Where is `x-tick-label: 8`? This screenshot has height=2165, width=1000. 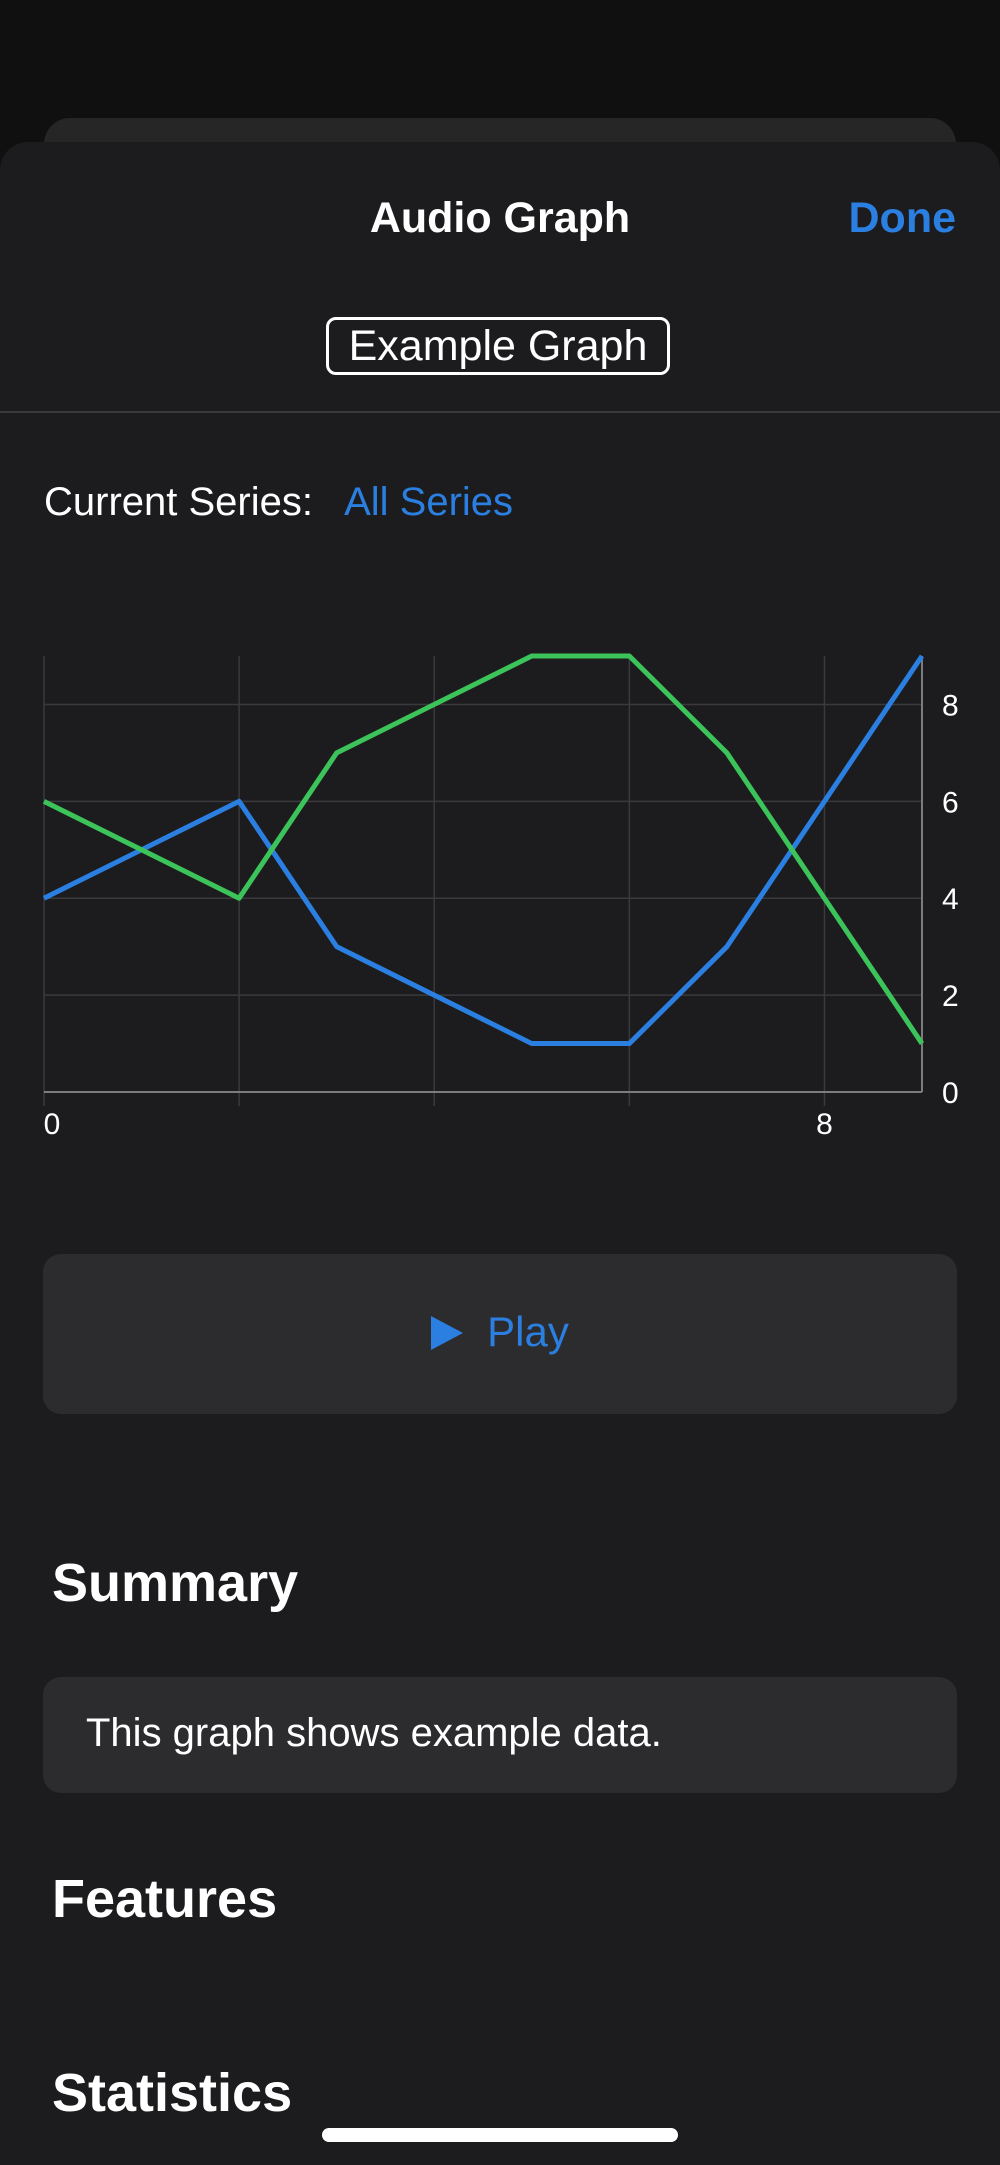
x-tick-label: 8 is located at coordinates (824, 1124).